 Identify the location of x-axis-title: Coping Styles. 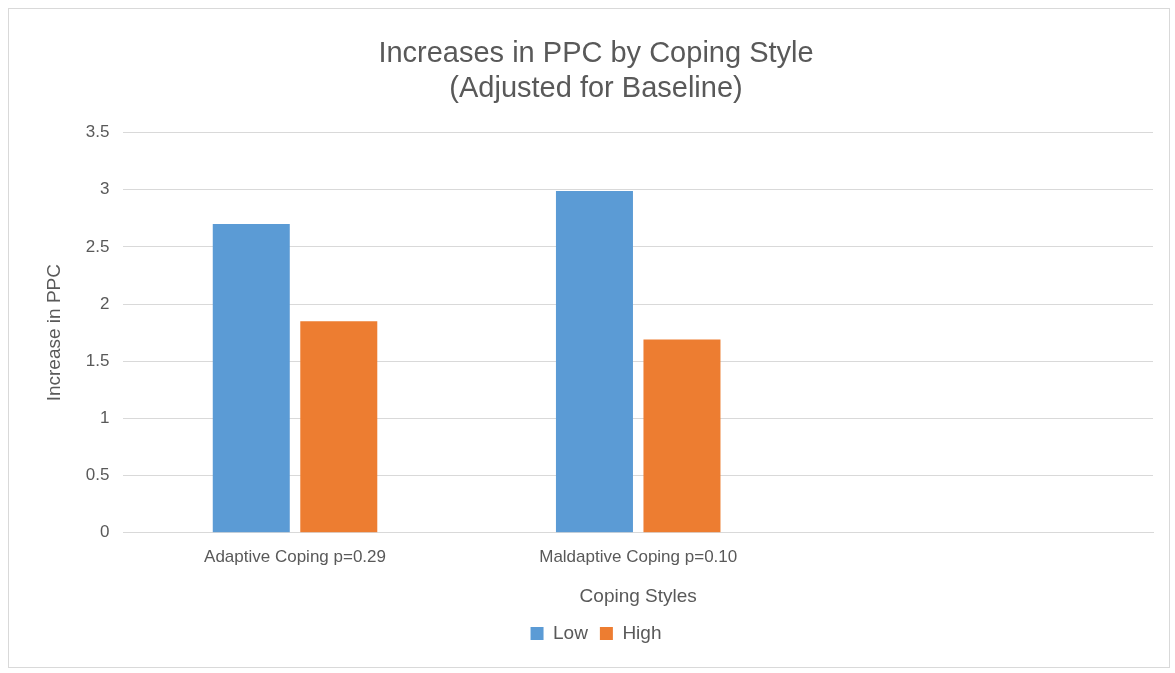
(638, 595).